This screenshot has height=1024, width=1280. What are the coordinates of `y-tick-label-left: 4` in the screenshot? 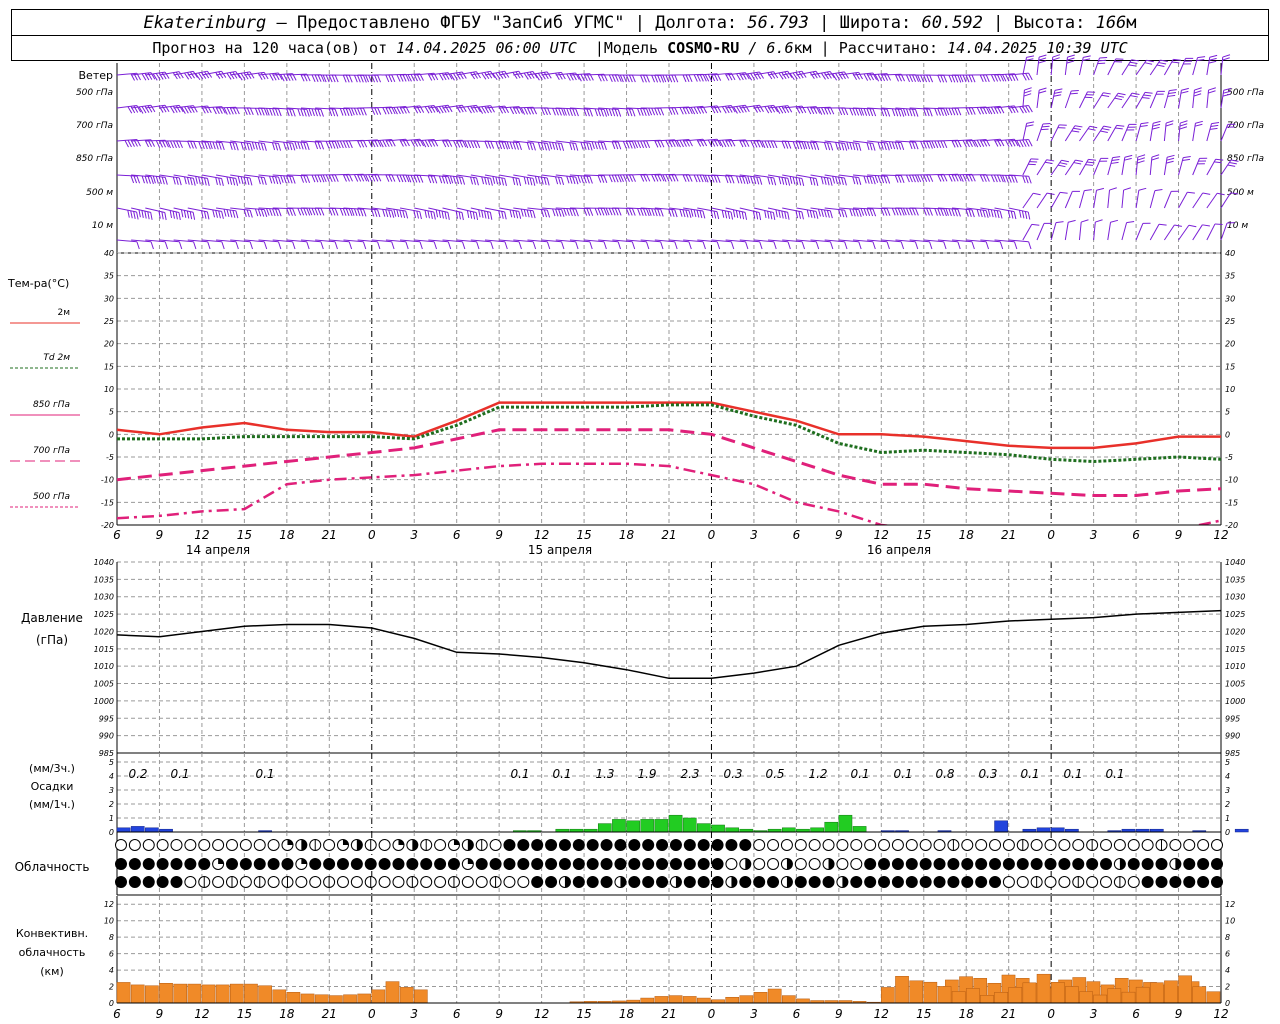 It's located at (111, 776).